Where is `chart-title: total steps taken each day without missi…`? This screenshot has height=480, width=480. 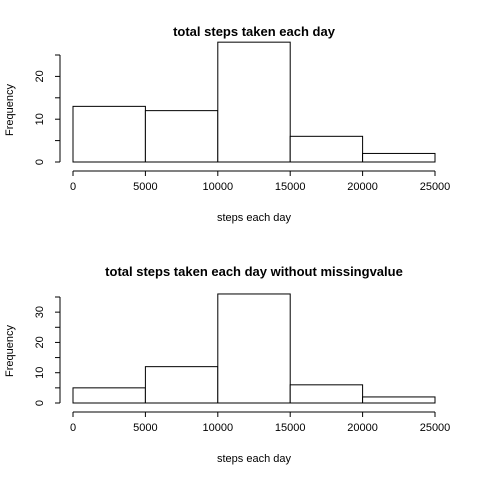 chart-title: total steps taken each day without missi… is located at coordinates (254, 271).